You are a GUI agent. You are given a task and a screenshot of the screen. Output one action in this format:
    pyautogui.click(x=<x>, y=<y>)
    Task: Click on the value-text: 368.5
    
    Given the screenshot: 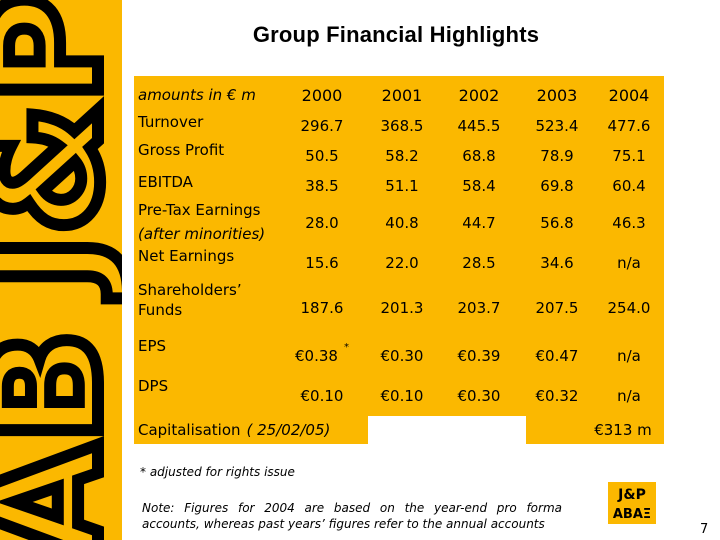 What is the action you would take?
    pyautogui.click(x=402, y=126)
    